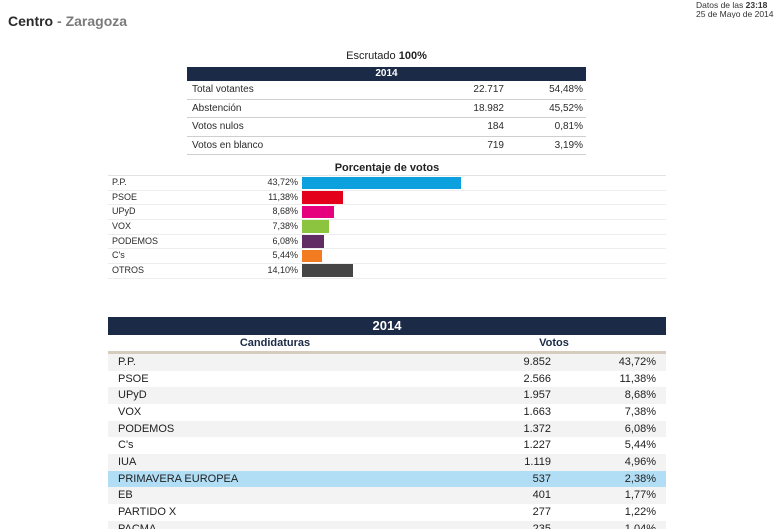 This screenshot has width=778, height=529. Describe the element at coordinates (132, 395) in the screenshot. I see `results-row-name: UPyD` at that location.